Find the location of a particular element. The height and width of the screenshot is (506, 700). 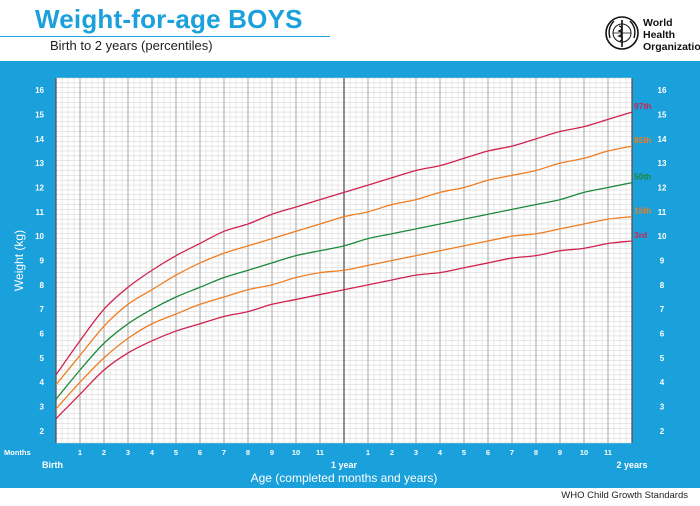

percentile-label-85th: 85th is located at coordinates (642, 140).